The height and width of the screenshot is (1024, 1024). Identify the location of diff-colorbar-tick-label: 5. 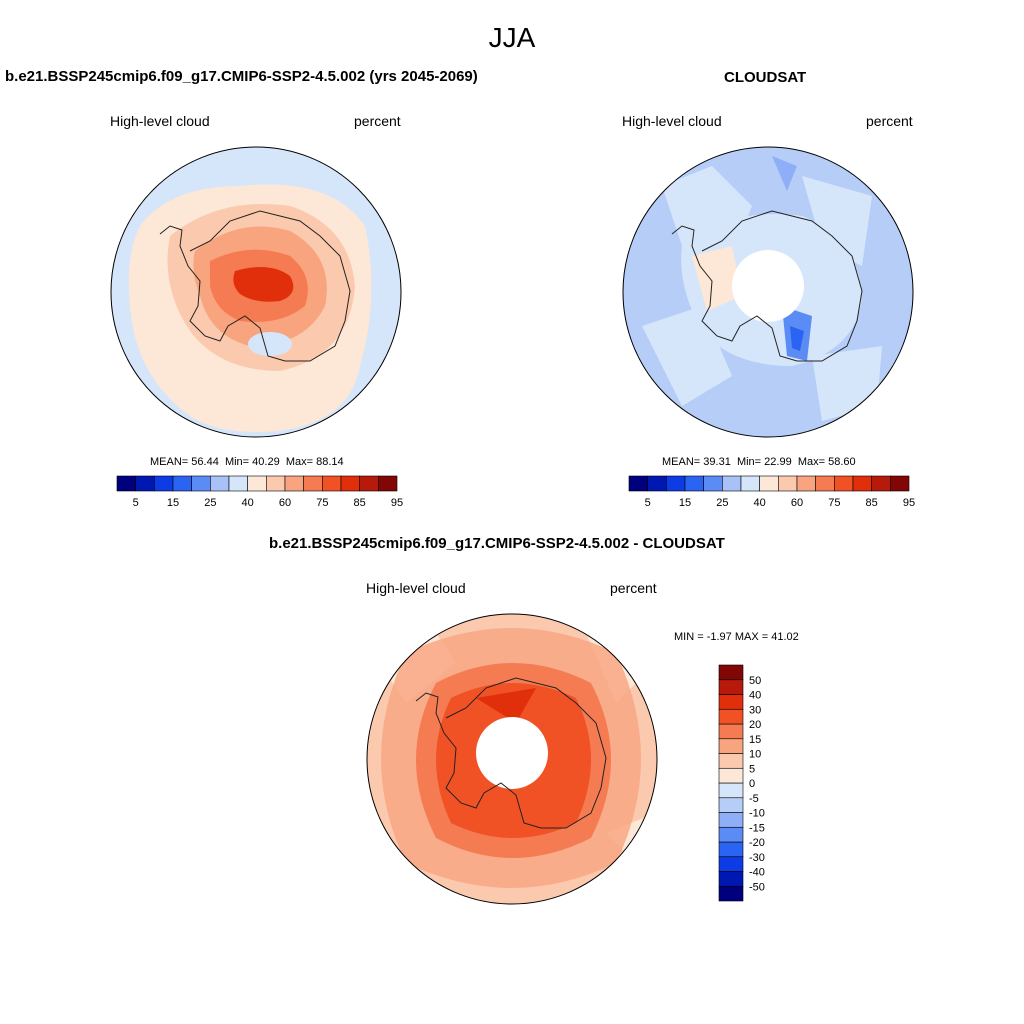
(752, 769).